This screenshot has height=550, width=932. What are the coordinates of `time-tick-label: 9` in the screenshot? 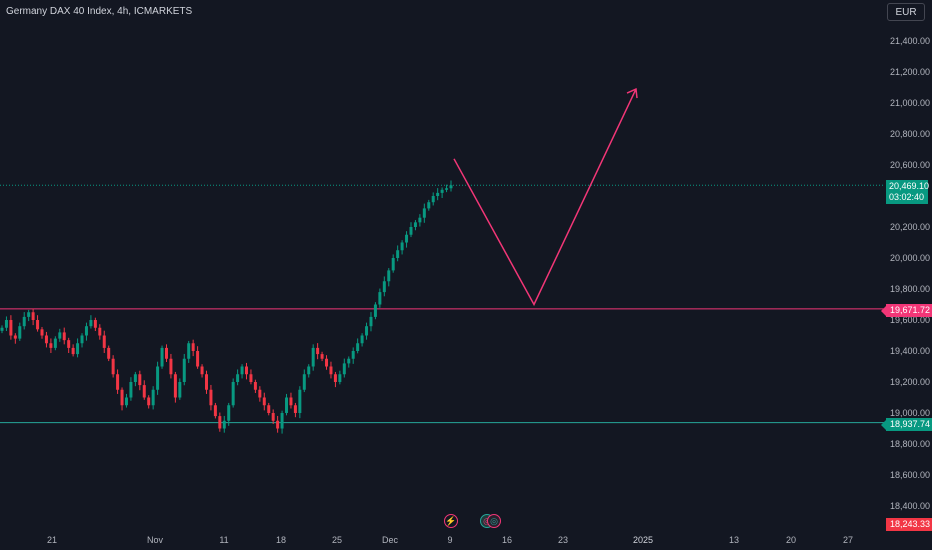 It's located at (450, 540).